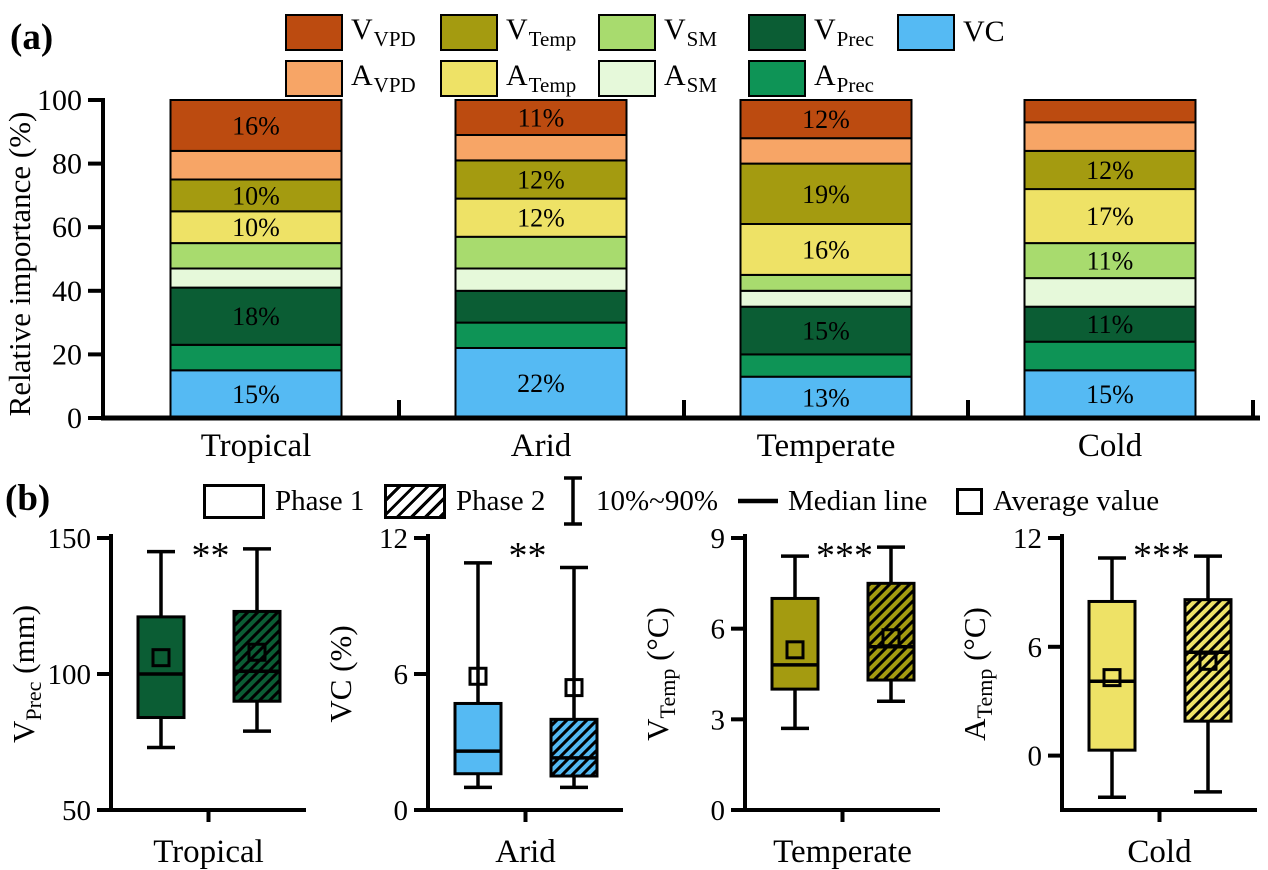  I want to click on box-cold-phase2, so click(1208, 674).